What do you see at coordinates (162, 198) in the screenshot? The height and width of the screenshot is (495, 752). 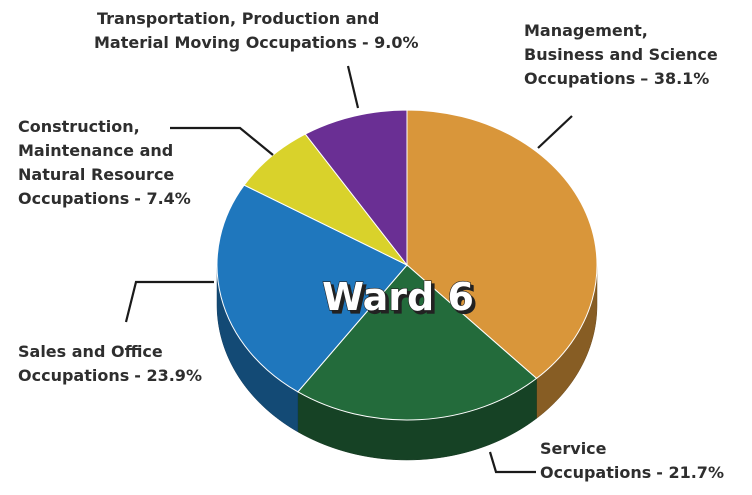 I see `value-label: - 7.4%` at bounding box center [162, 198].